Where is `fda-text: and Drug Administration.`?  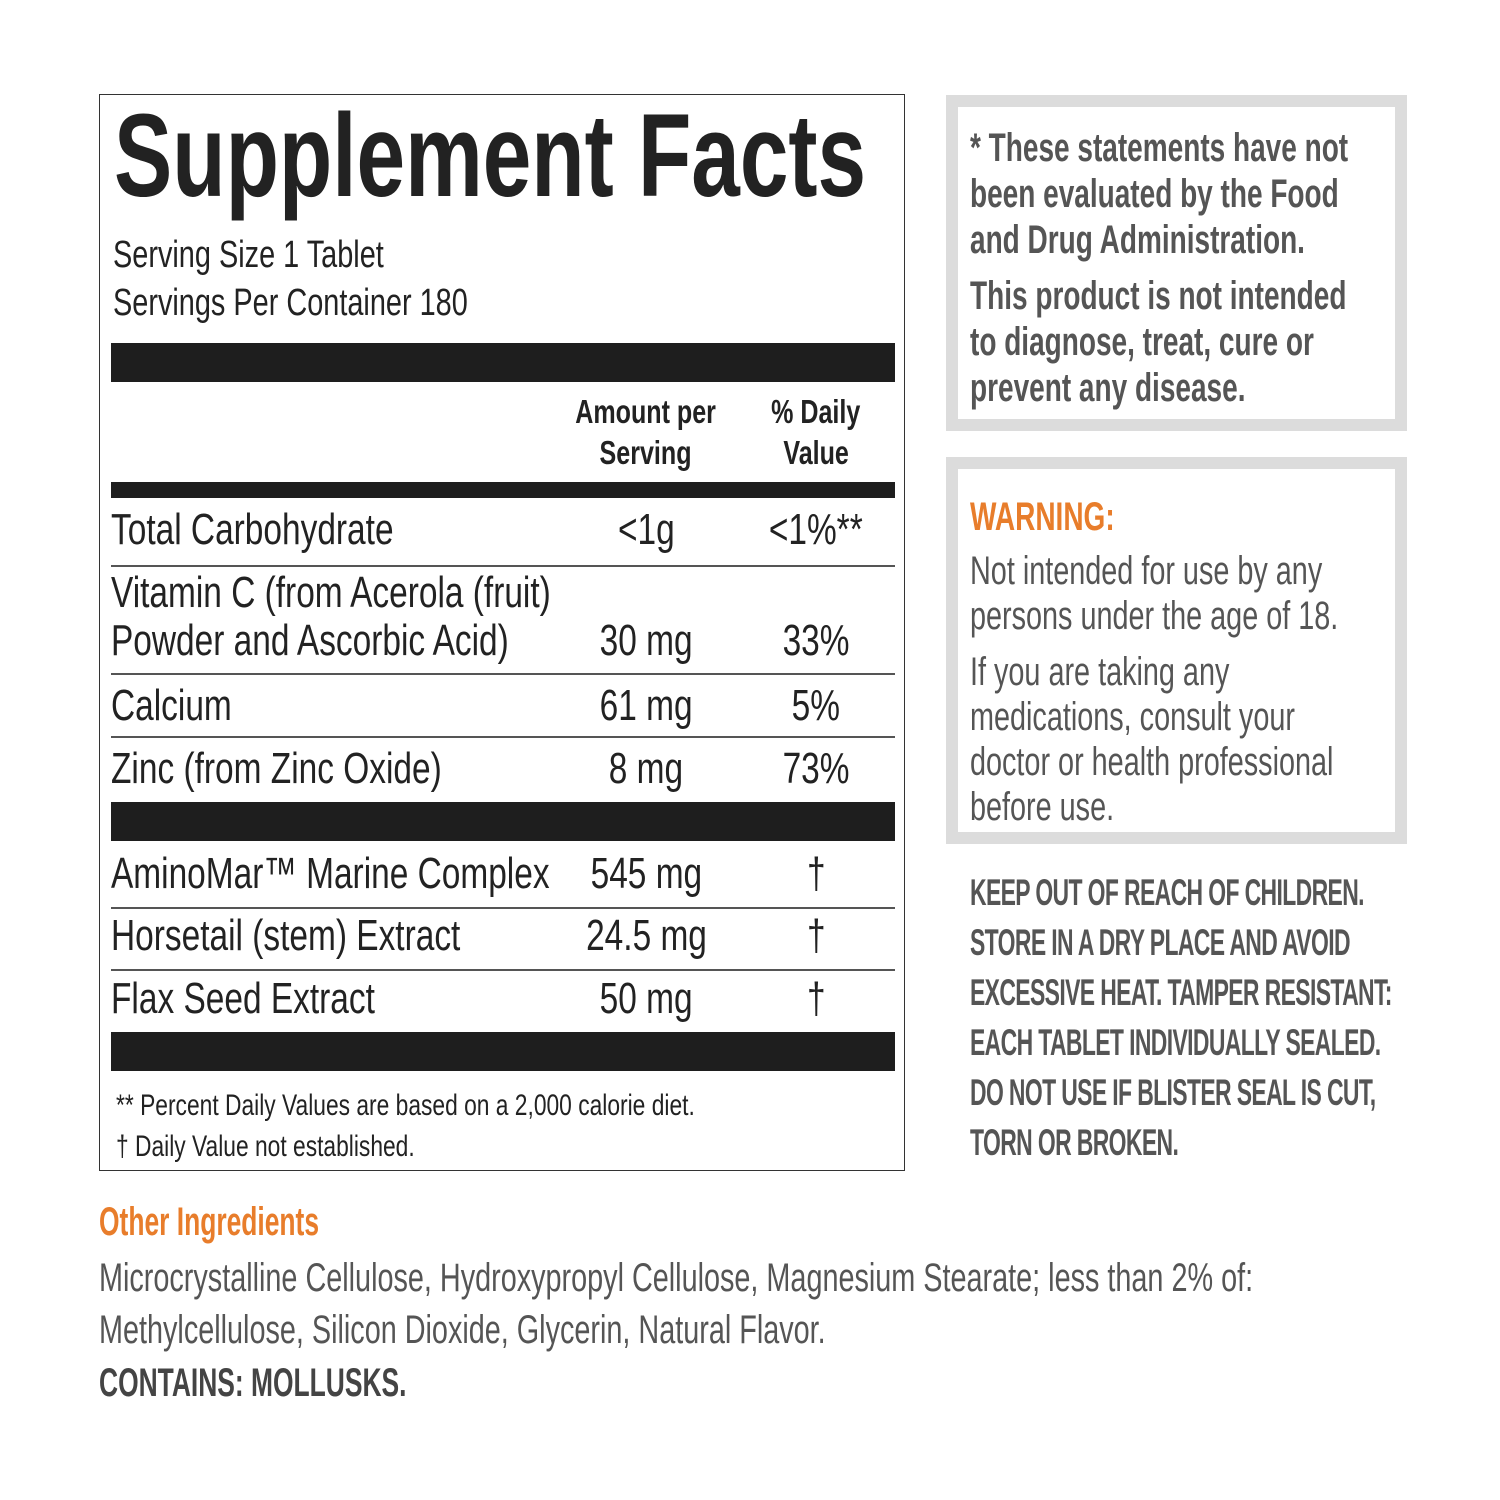
fda-text: and Drug Administration. is located at coordinates (1137, 240).